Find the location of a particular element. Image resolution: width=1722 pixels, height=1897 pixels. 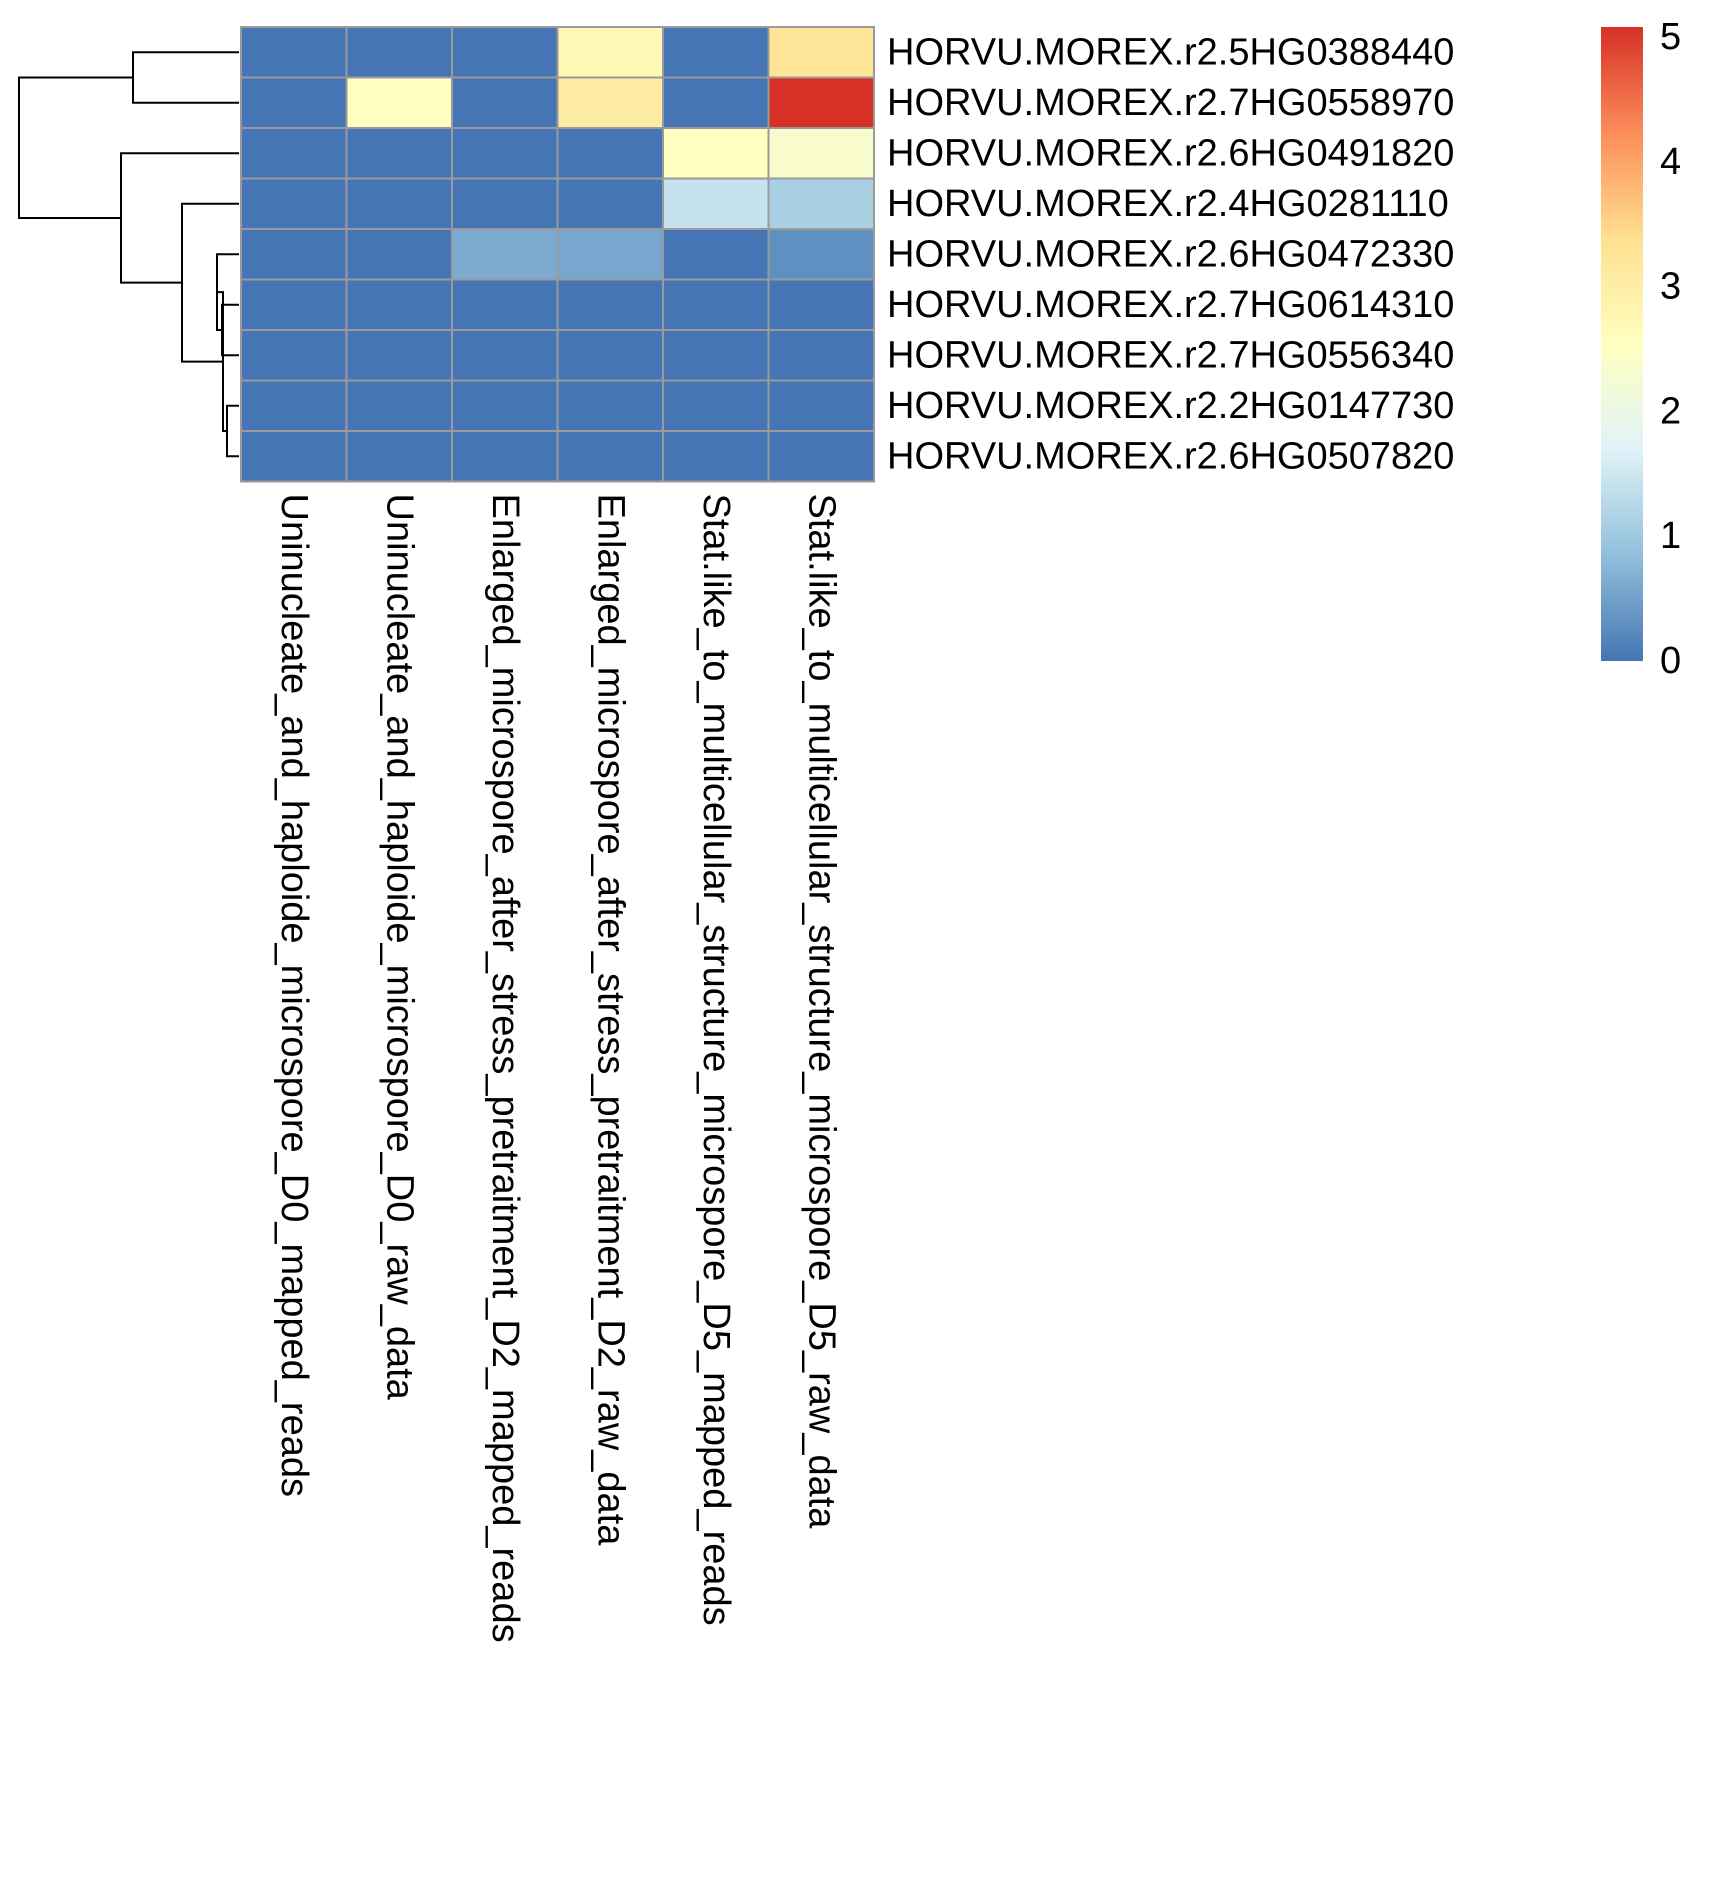

legend-tick-label: 4 is located at coordinates (1670, 162).